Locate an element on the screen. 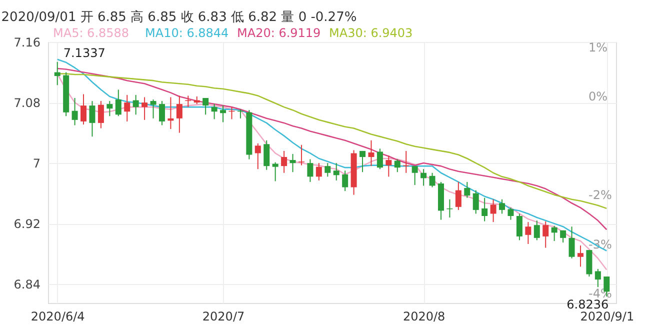 Image resolution: width=656 pixels, height=331 pixels. y2-tick-label: -2% is located at coordinates (600, 195).